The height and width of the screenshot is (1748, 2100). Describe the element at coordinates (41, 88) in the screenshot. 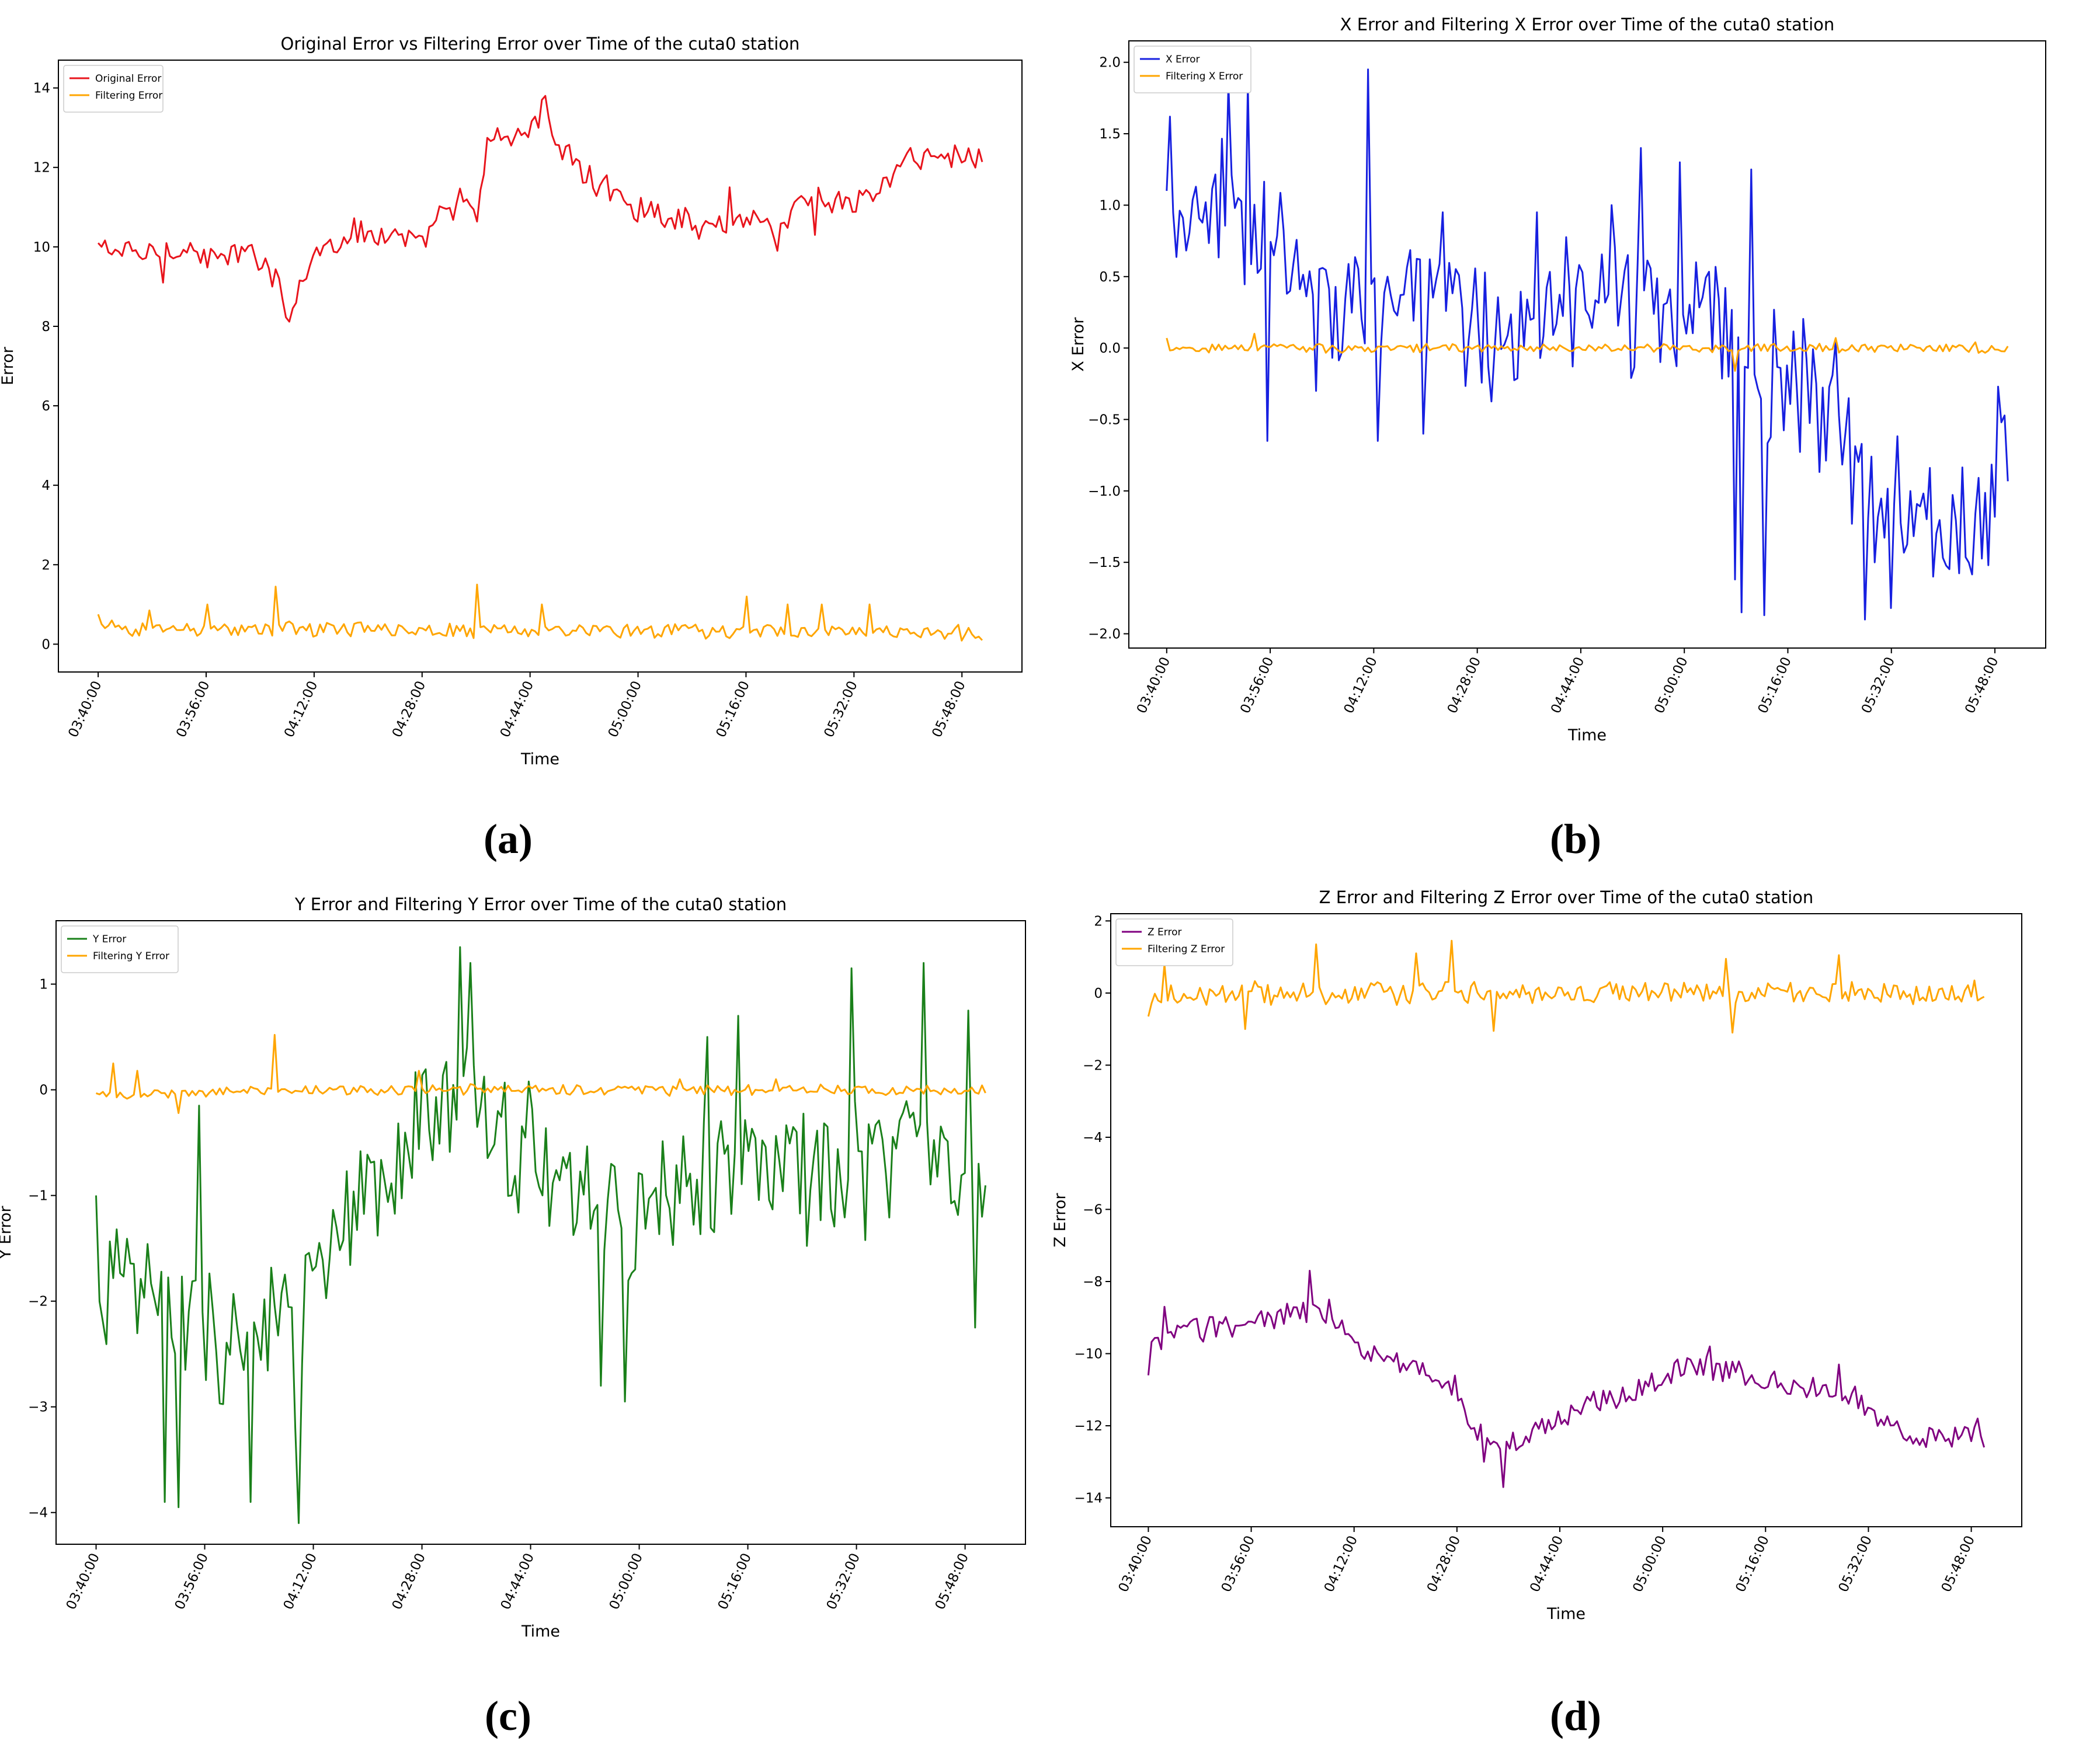

I see `y-tick-label: 14` at that location.